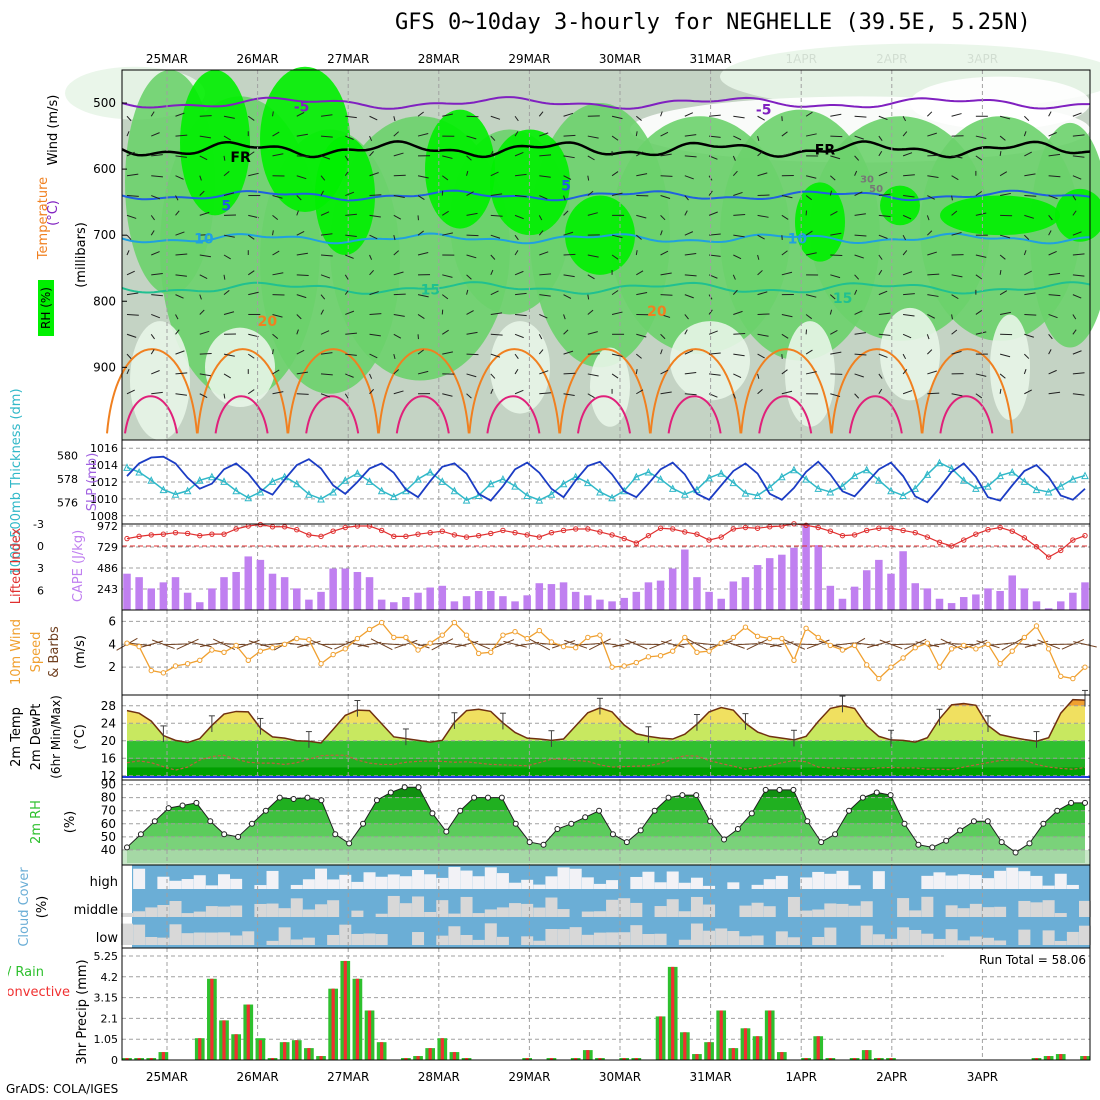 Image resolution: width=1100 pixels, height=1100 pixels. I want to click on date-label-bottom: 31MAR, so click(711, 1077).